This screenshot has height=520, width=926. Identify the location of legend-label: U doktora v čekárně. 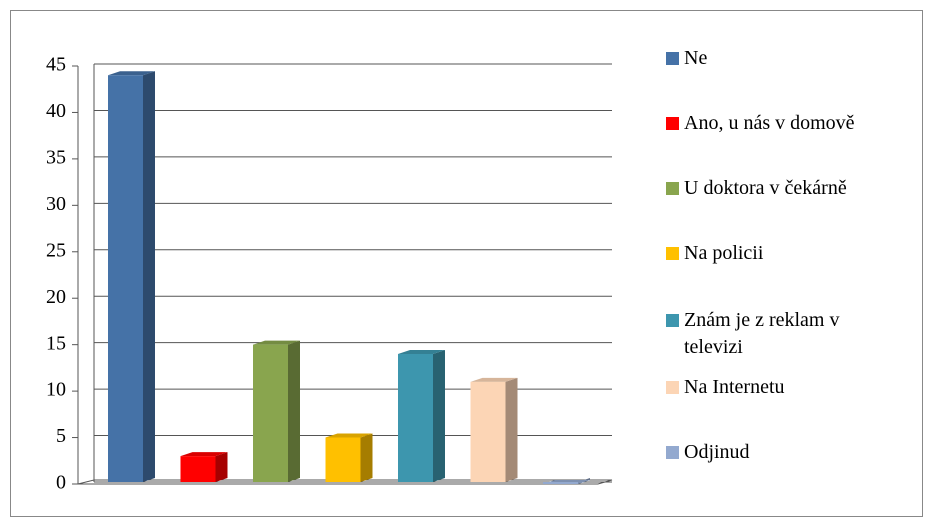
(765, 188).